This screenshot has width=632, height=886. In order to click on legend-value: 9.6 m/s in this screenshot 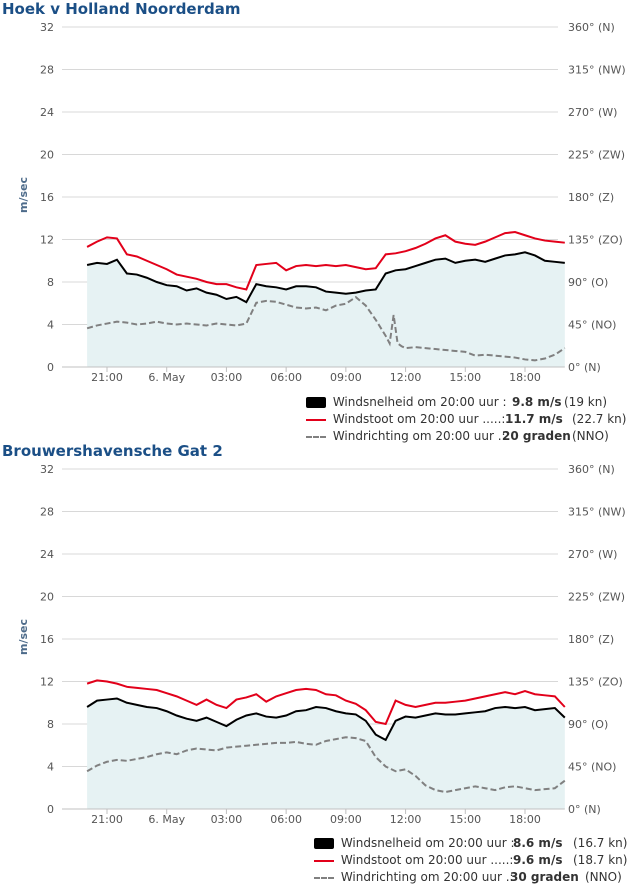, I will do `click(538, 860)`.